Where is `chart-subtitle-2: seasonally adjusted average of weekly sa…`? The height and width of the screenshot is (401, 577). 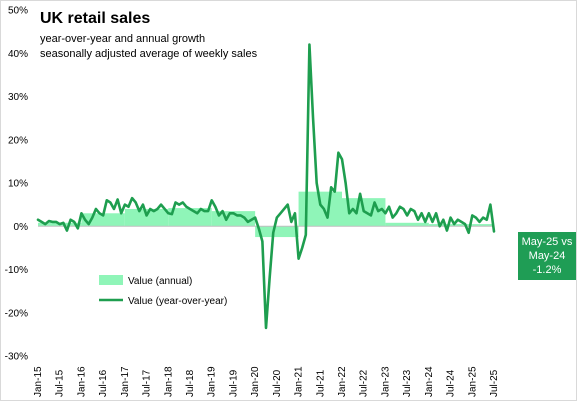 chart-subtitle-2: seasonally adjusted average of weekly sa… is located at coordinates (149, 54).